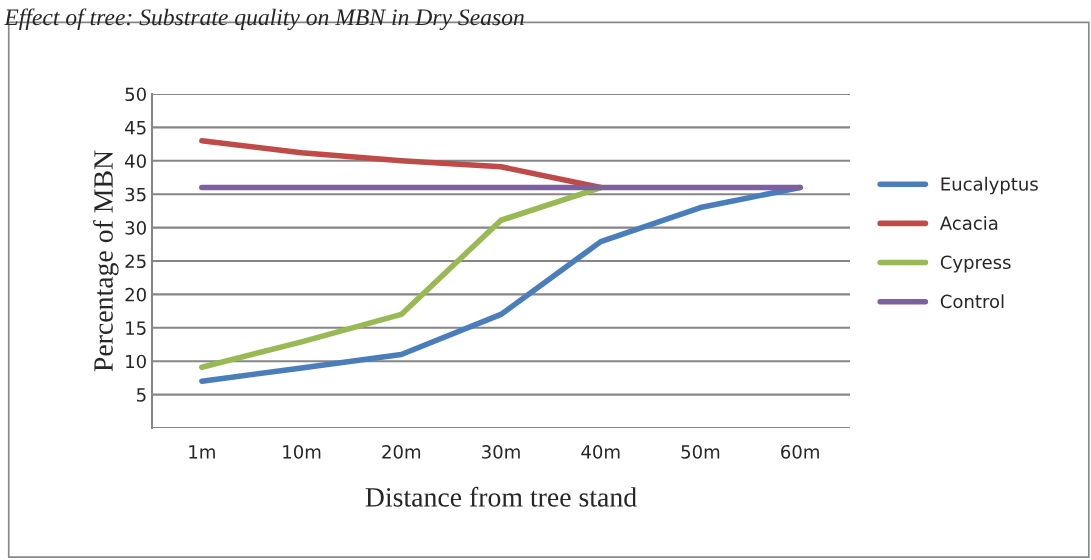 The width and height of the screenshot is (1091, 560). I want to click on y-tick-label: 40, so click(135, 161).